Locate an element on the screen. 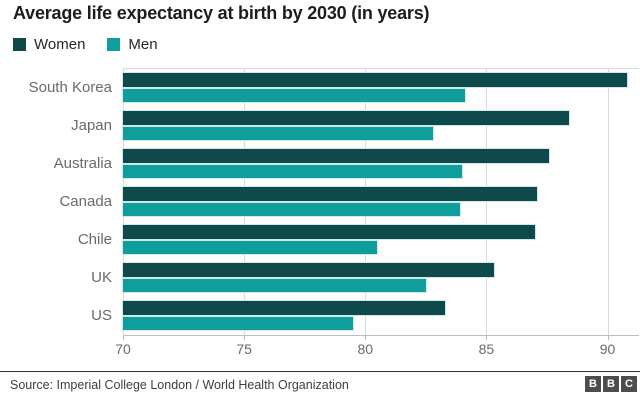 The image size is (640, 400). bar-group-japan is located at coordinates (381, 126).